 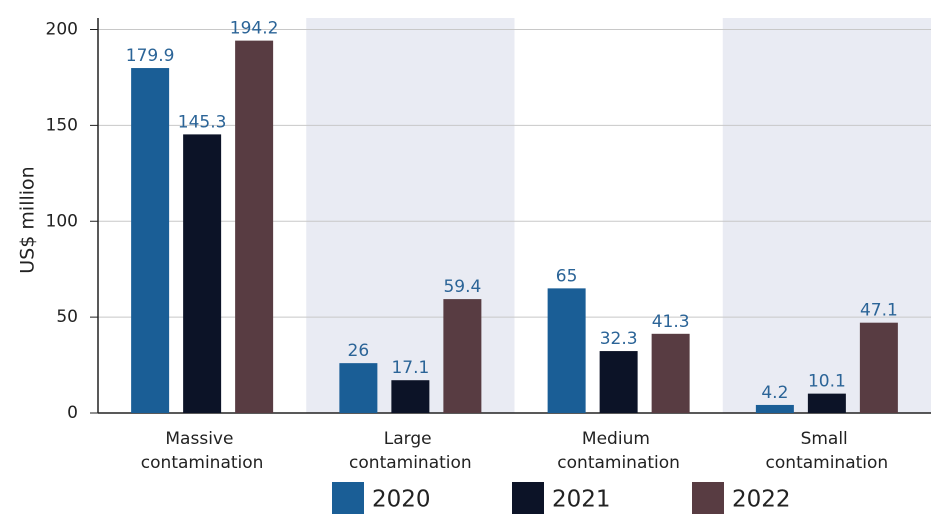 What do you see at coordinates (401, 500) in the screenshot?
I see `legend-label: 2020` at bounding box center [401, 500].